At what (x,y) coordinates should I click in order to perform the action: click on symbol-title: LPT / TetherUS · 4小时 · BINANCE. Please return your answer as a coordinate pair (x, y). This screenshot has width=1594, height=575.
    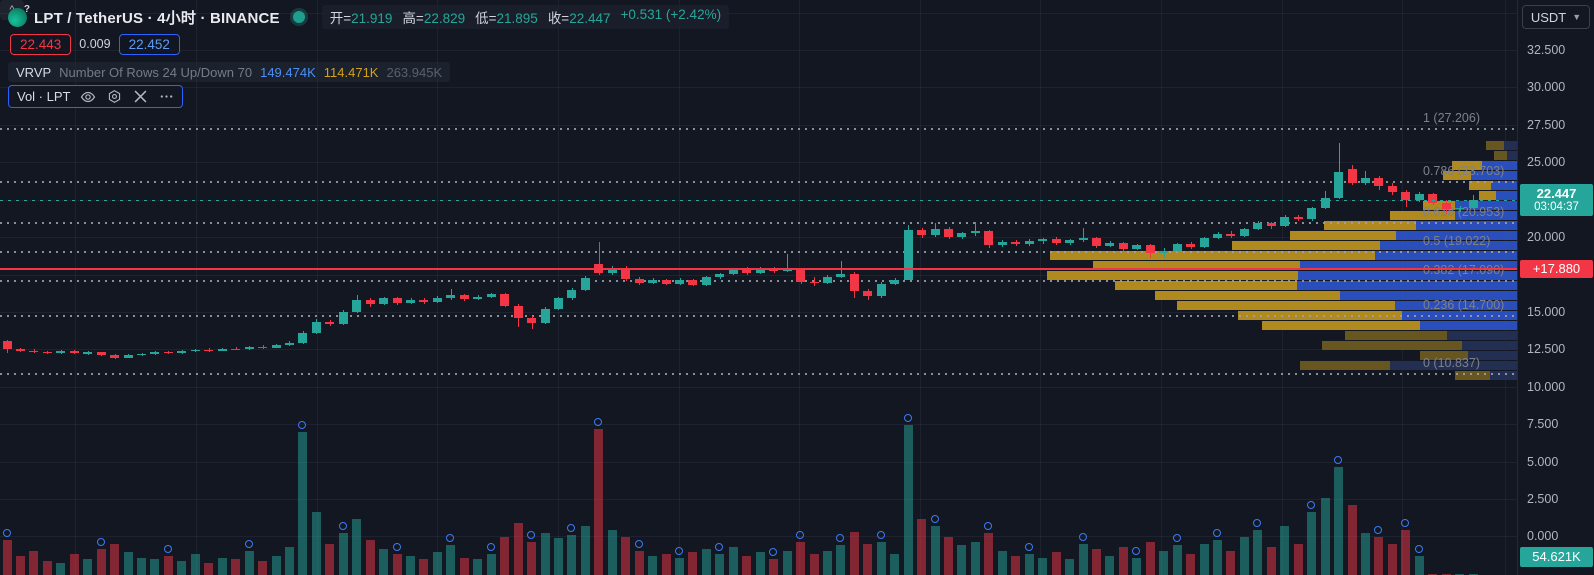
    Looking at the image, I should click on (157, 18).